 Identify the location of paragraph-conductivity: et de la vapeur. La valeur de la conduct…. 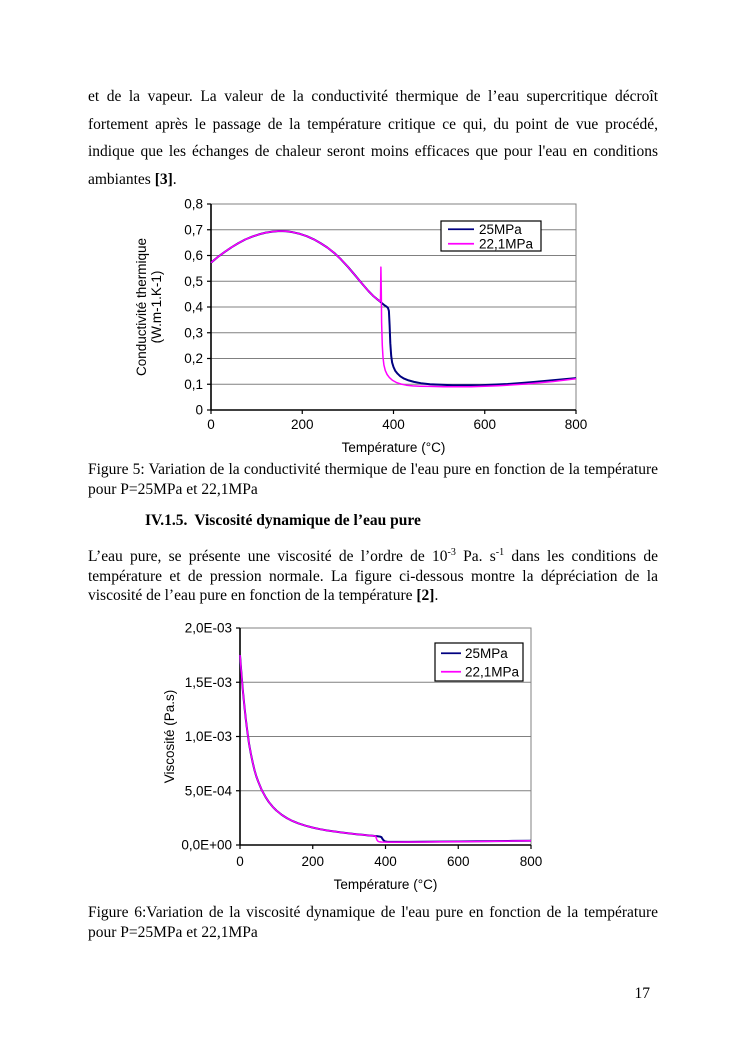
(373, 138).